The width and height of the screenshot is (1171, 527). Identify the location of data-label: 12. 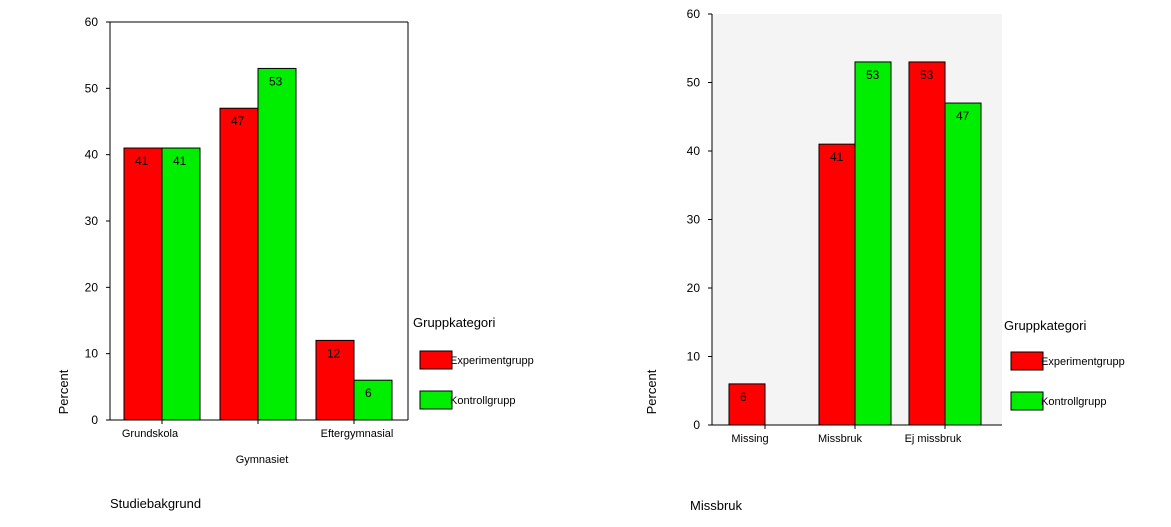
(334, 353).